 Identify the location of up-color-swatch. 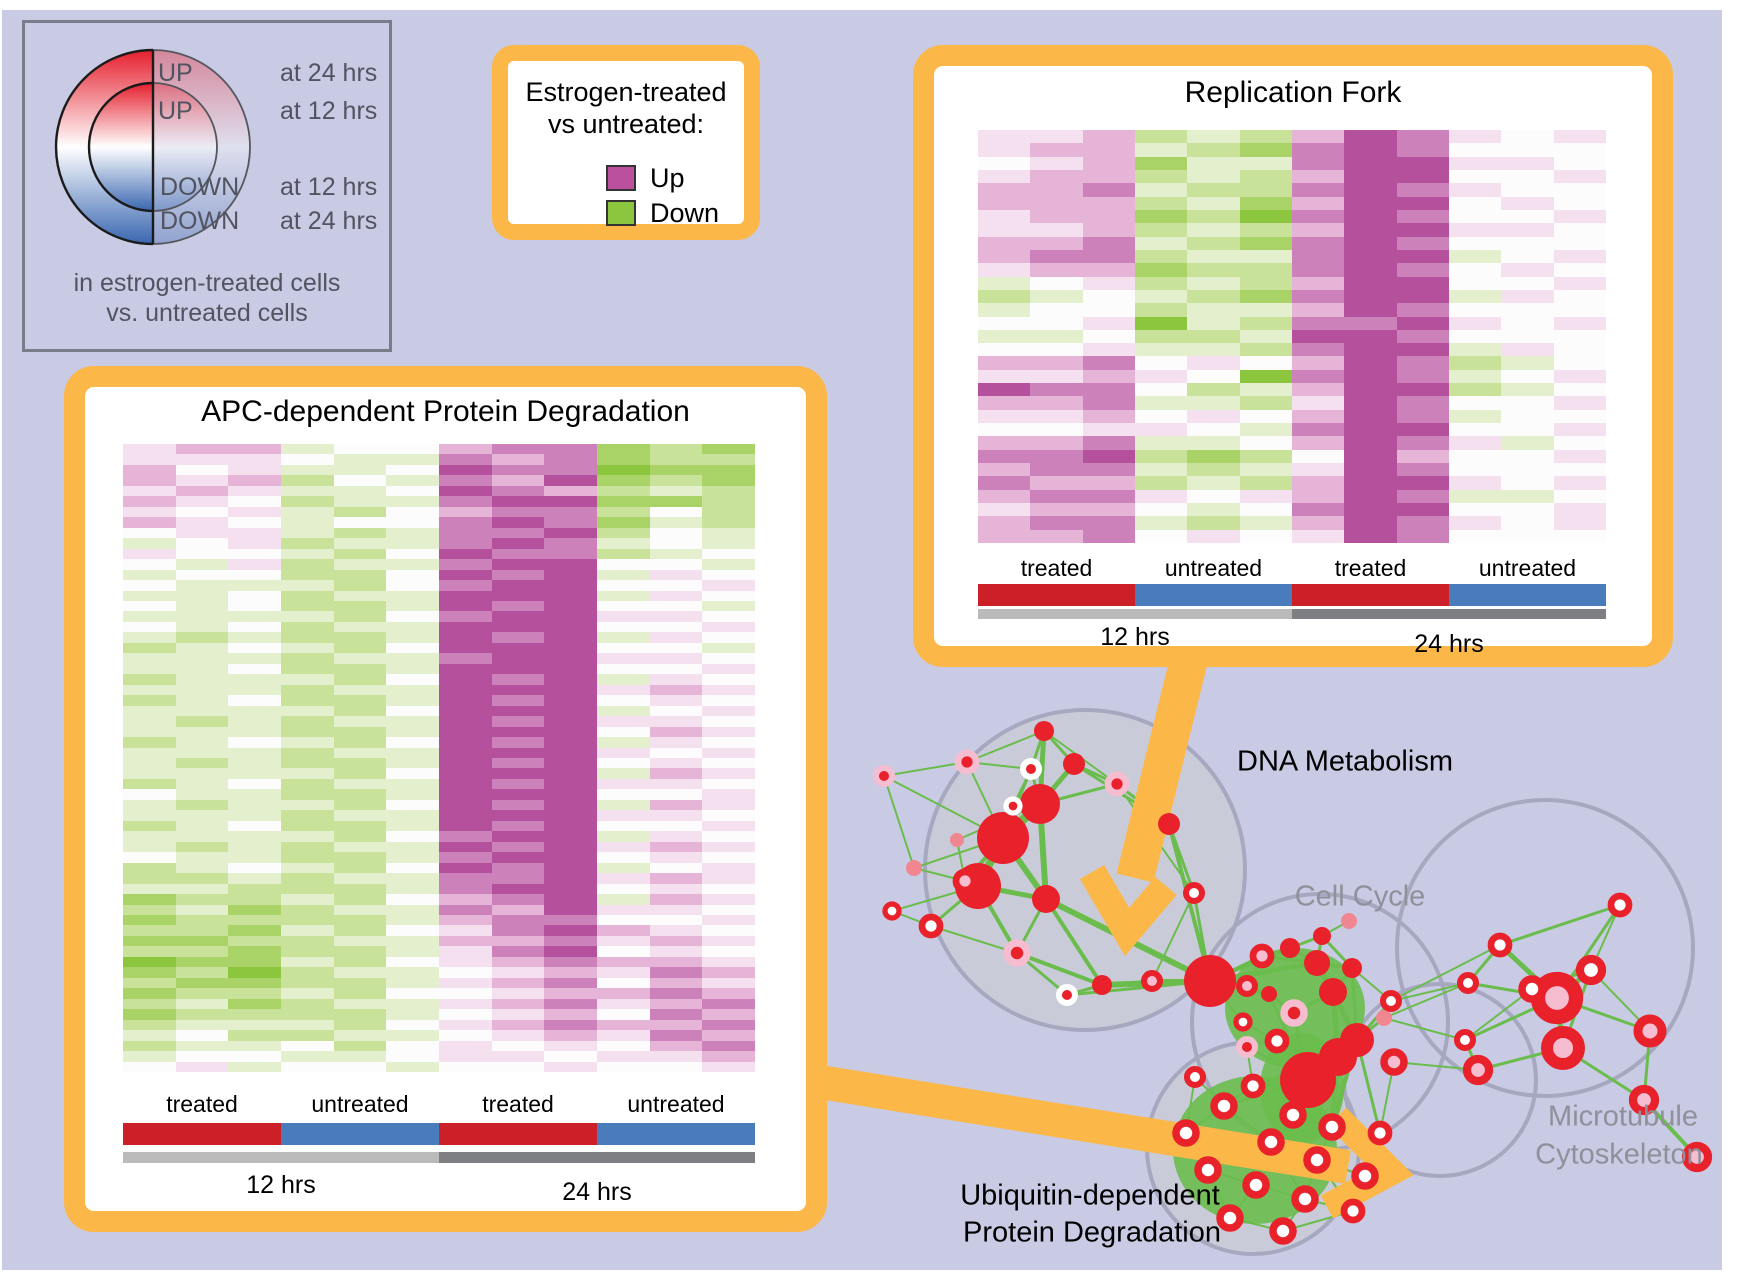
(621, 178).